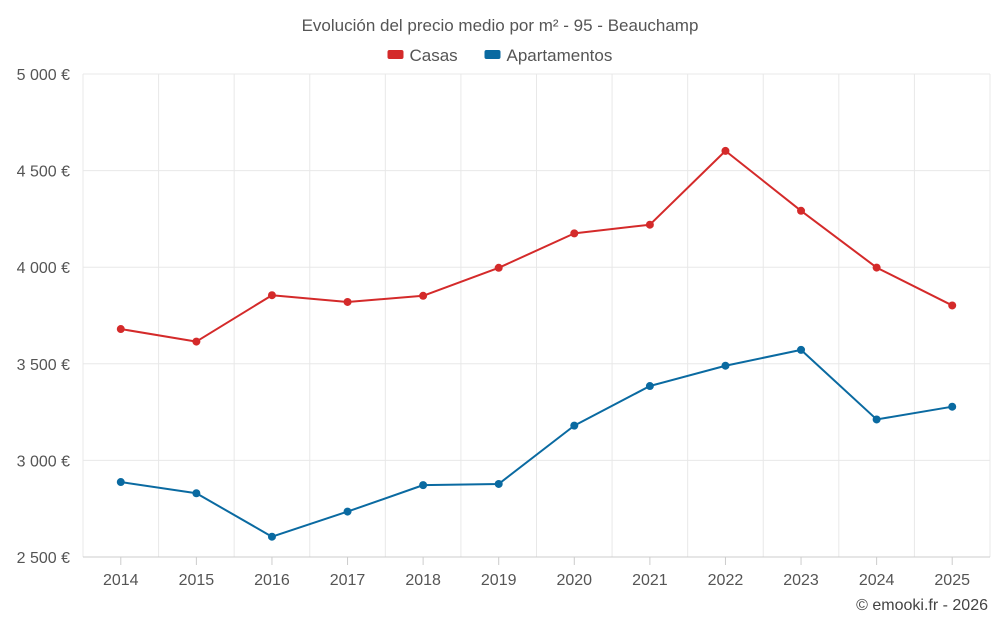 The width and height of the screenshot is (1000, 625). Describe the element at coordinates (43, 461) in the screenshot. I see `y-tick-label: 3 000 €` at that location.